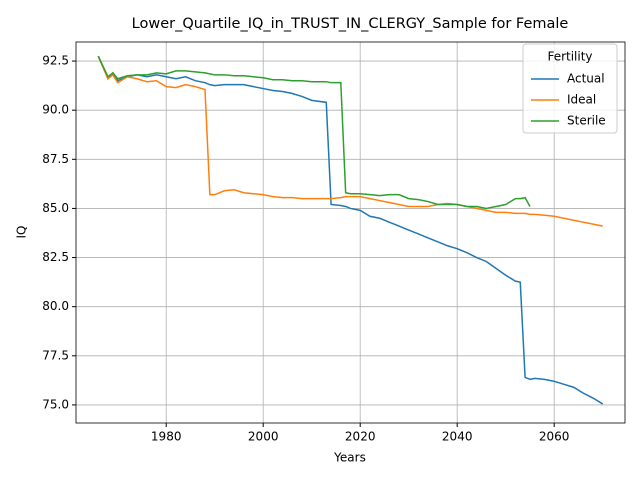  I want to click on legend-label: Sterile, so click(586, 121).